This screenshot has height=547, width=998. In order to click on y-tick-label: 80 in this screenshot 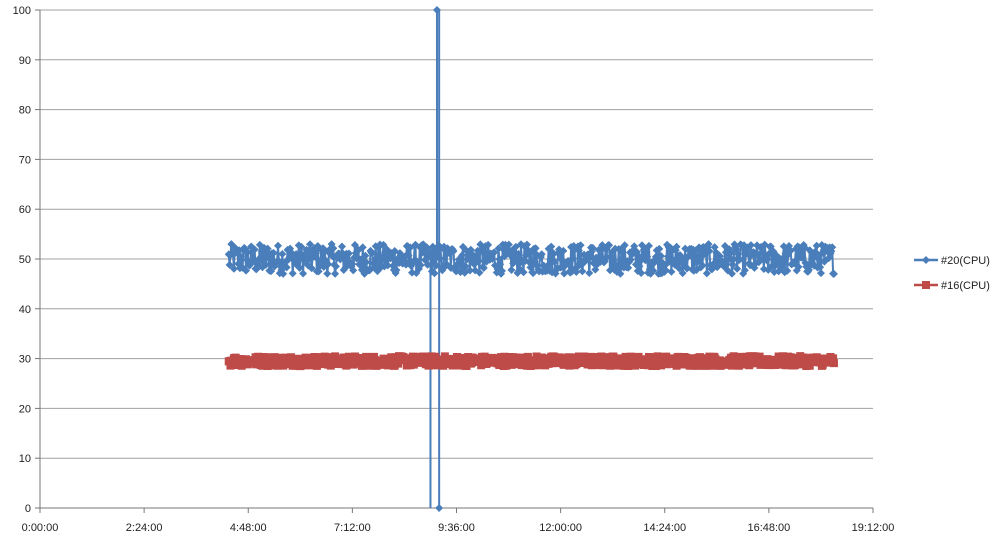, I will do `click(25, 111)`.